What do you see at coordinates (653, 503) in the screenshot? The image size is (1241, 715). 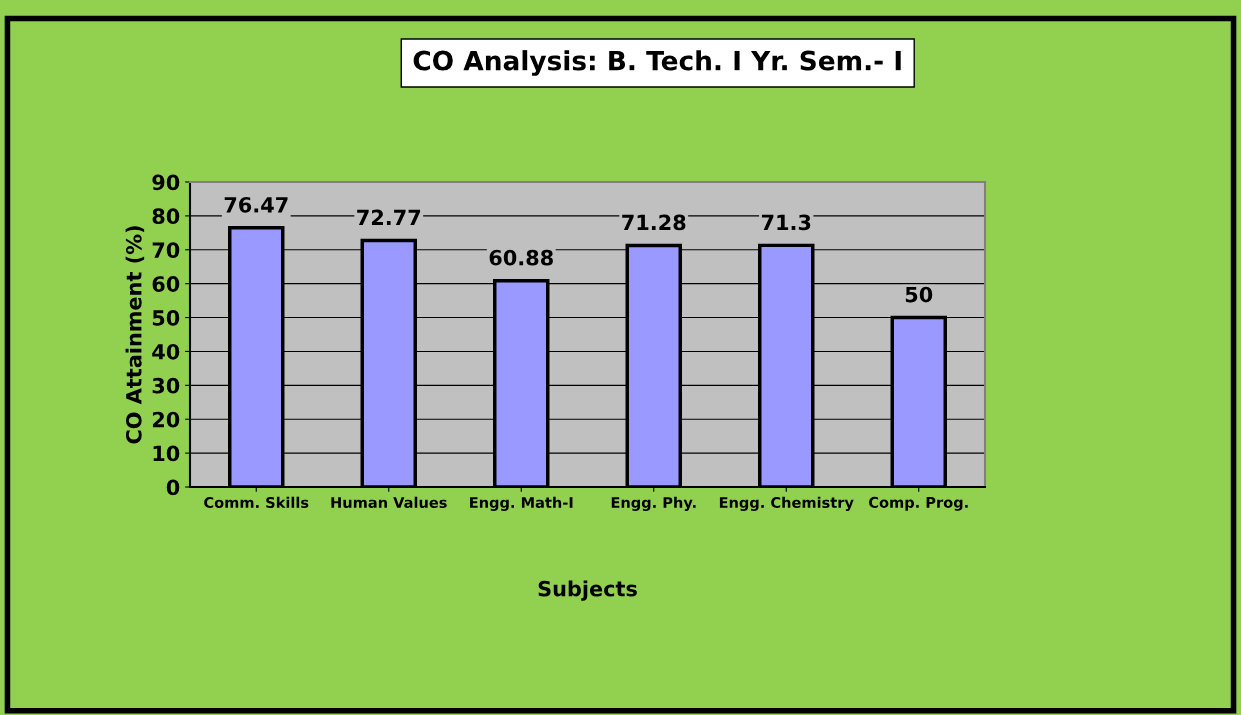 I see `x-tick-label: Engg. Phy.` at bounding box center [653, 503].